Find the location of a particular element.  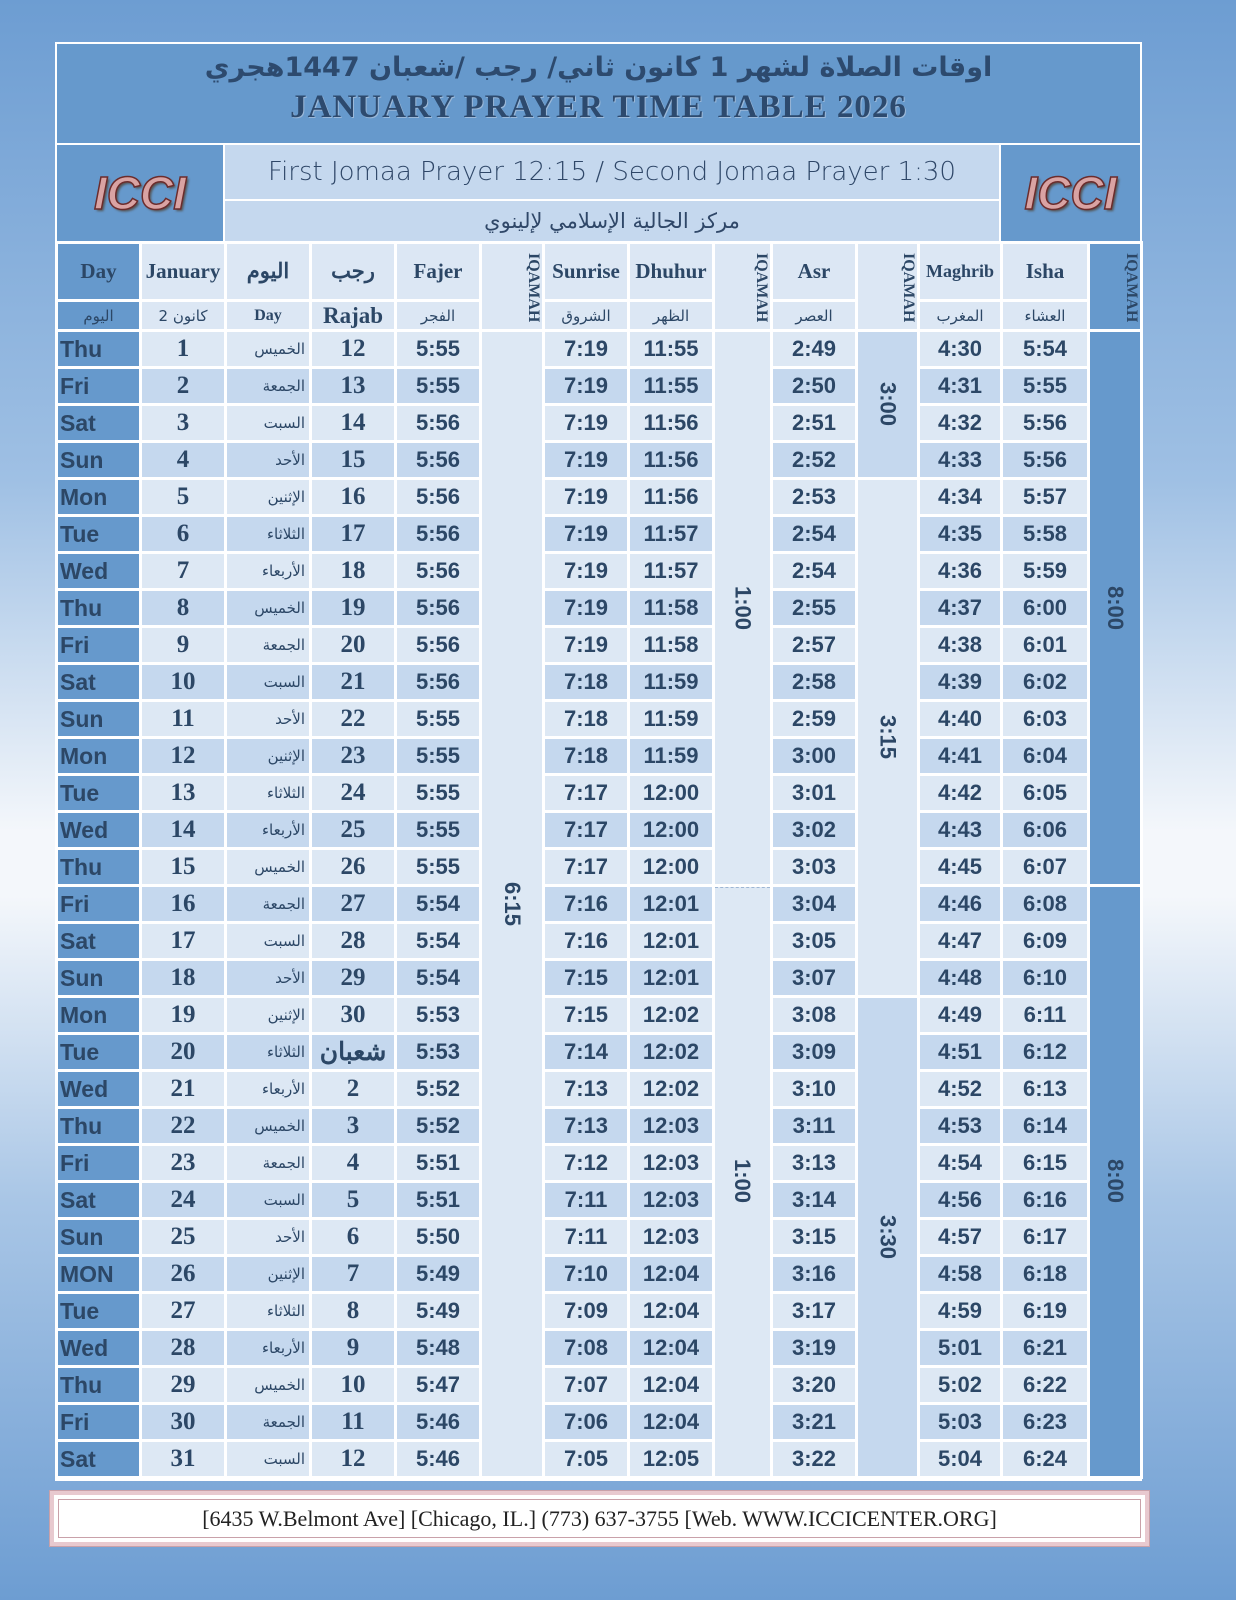

fajer-cell: 5:51 is located at coordinates (438, 1200).